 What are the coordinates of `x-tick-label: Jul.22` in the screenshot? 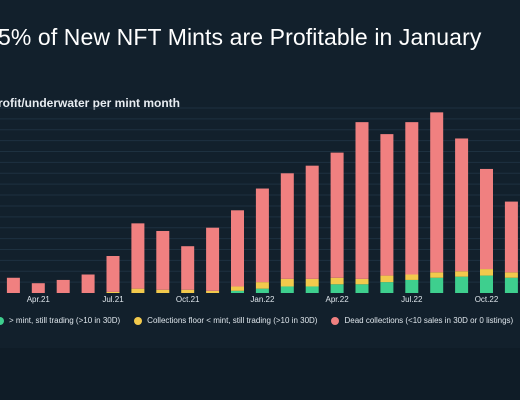 It's located at (412, 299).